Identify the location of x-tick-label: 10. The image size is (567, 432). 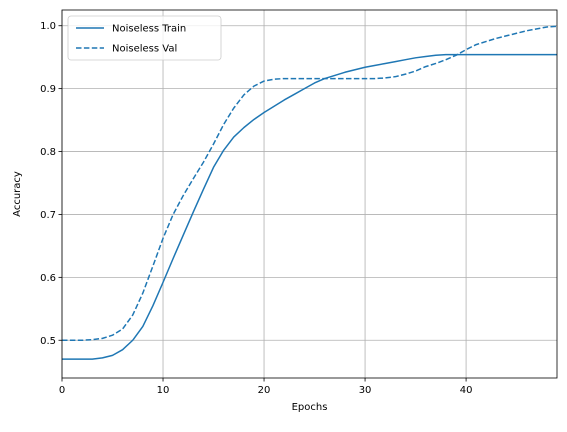
(163, 390).